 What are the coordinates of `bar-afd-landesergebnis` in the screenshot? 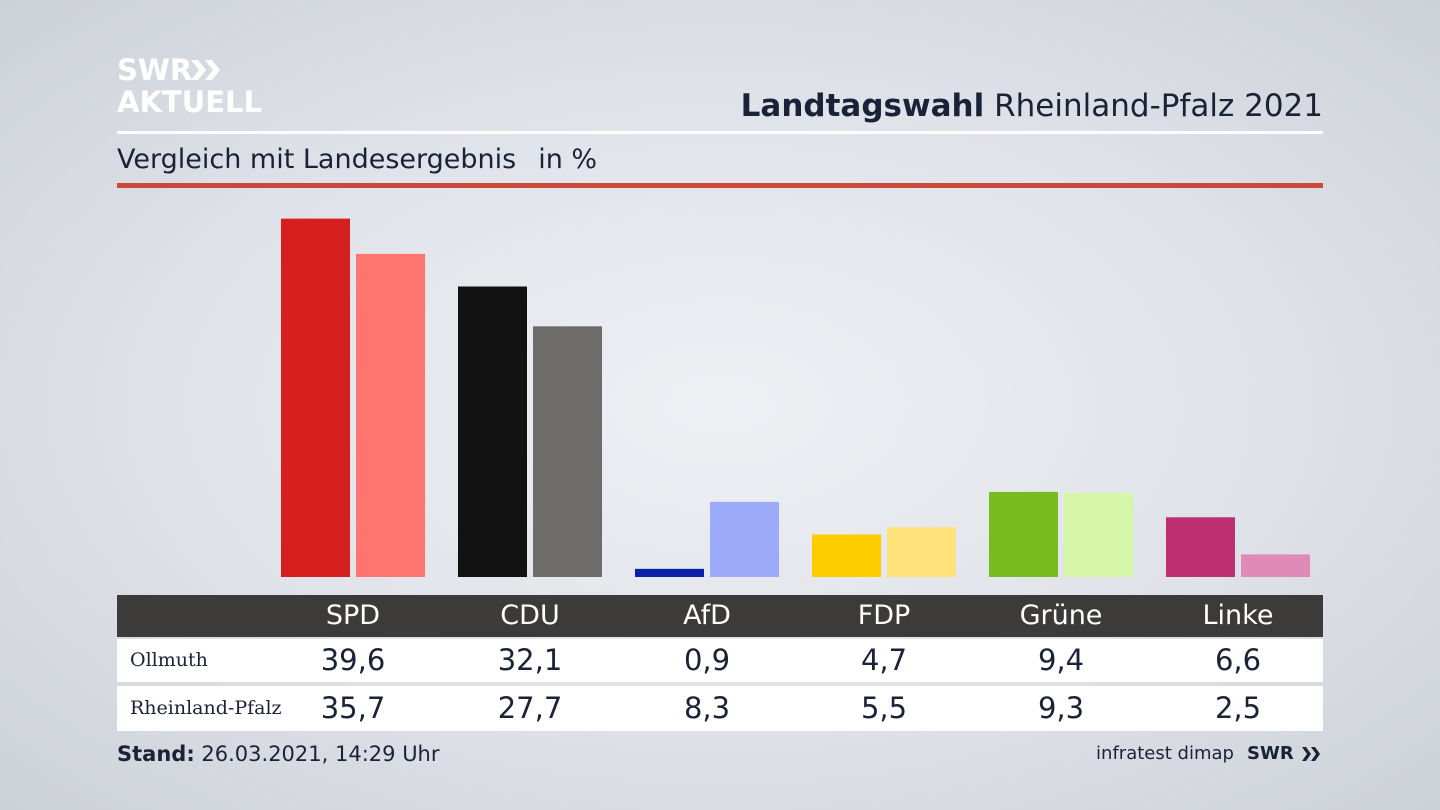 It's located at (744, 539).